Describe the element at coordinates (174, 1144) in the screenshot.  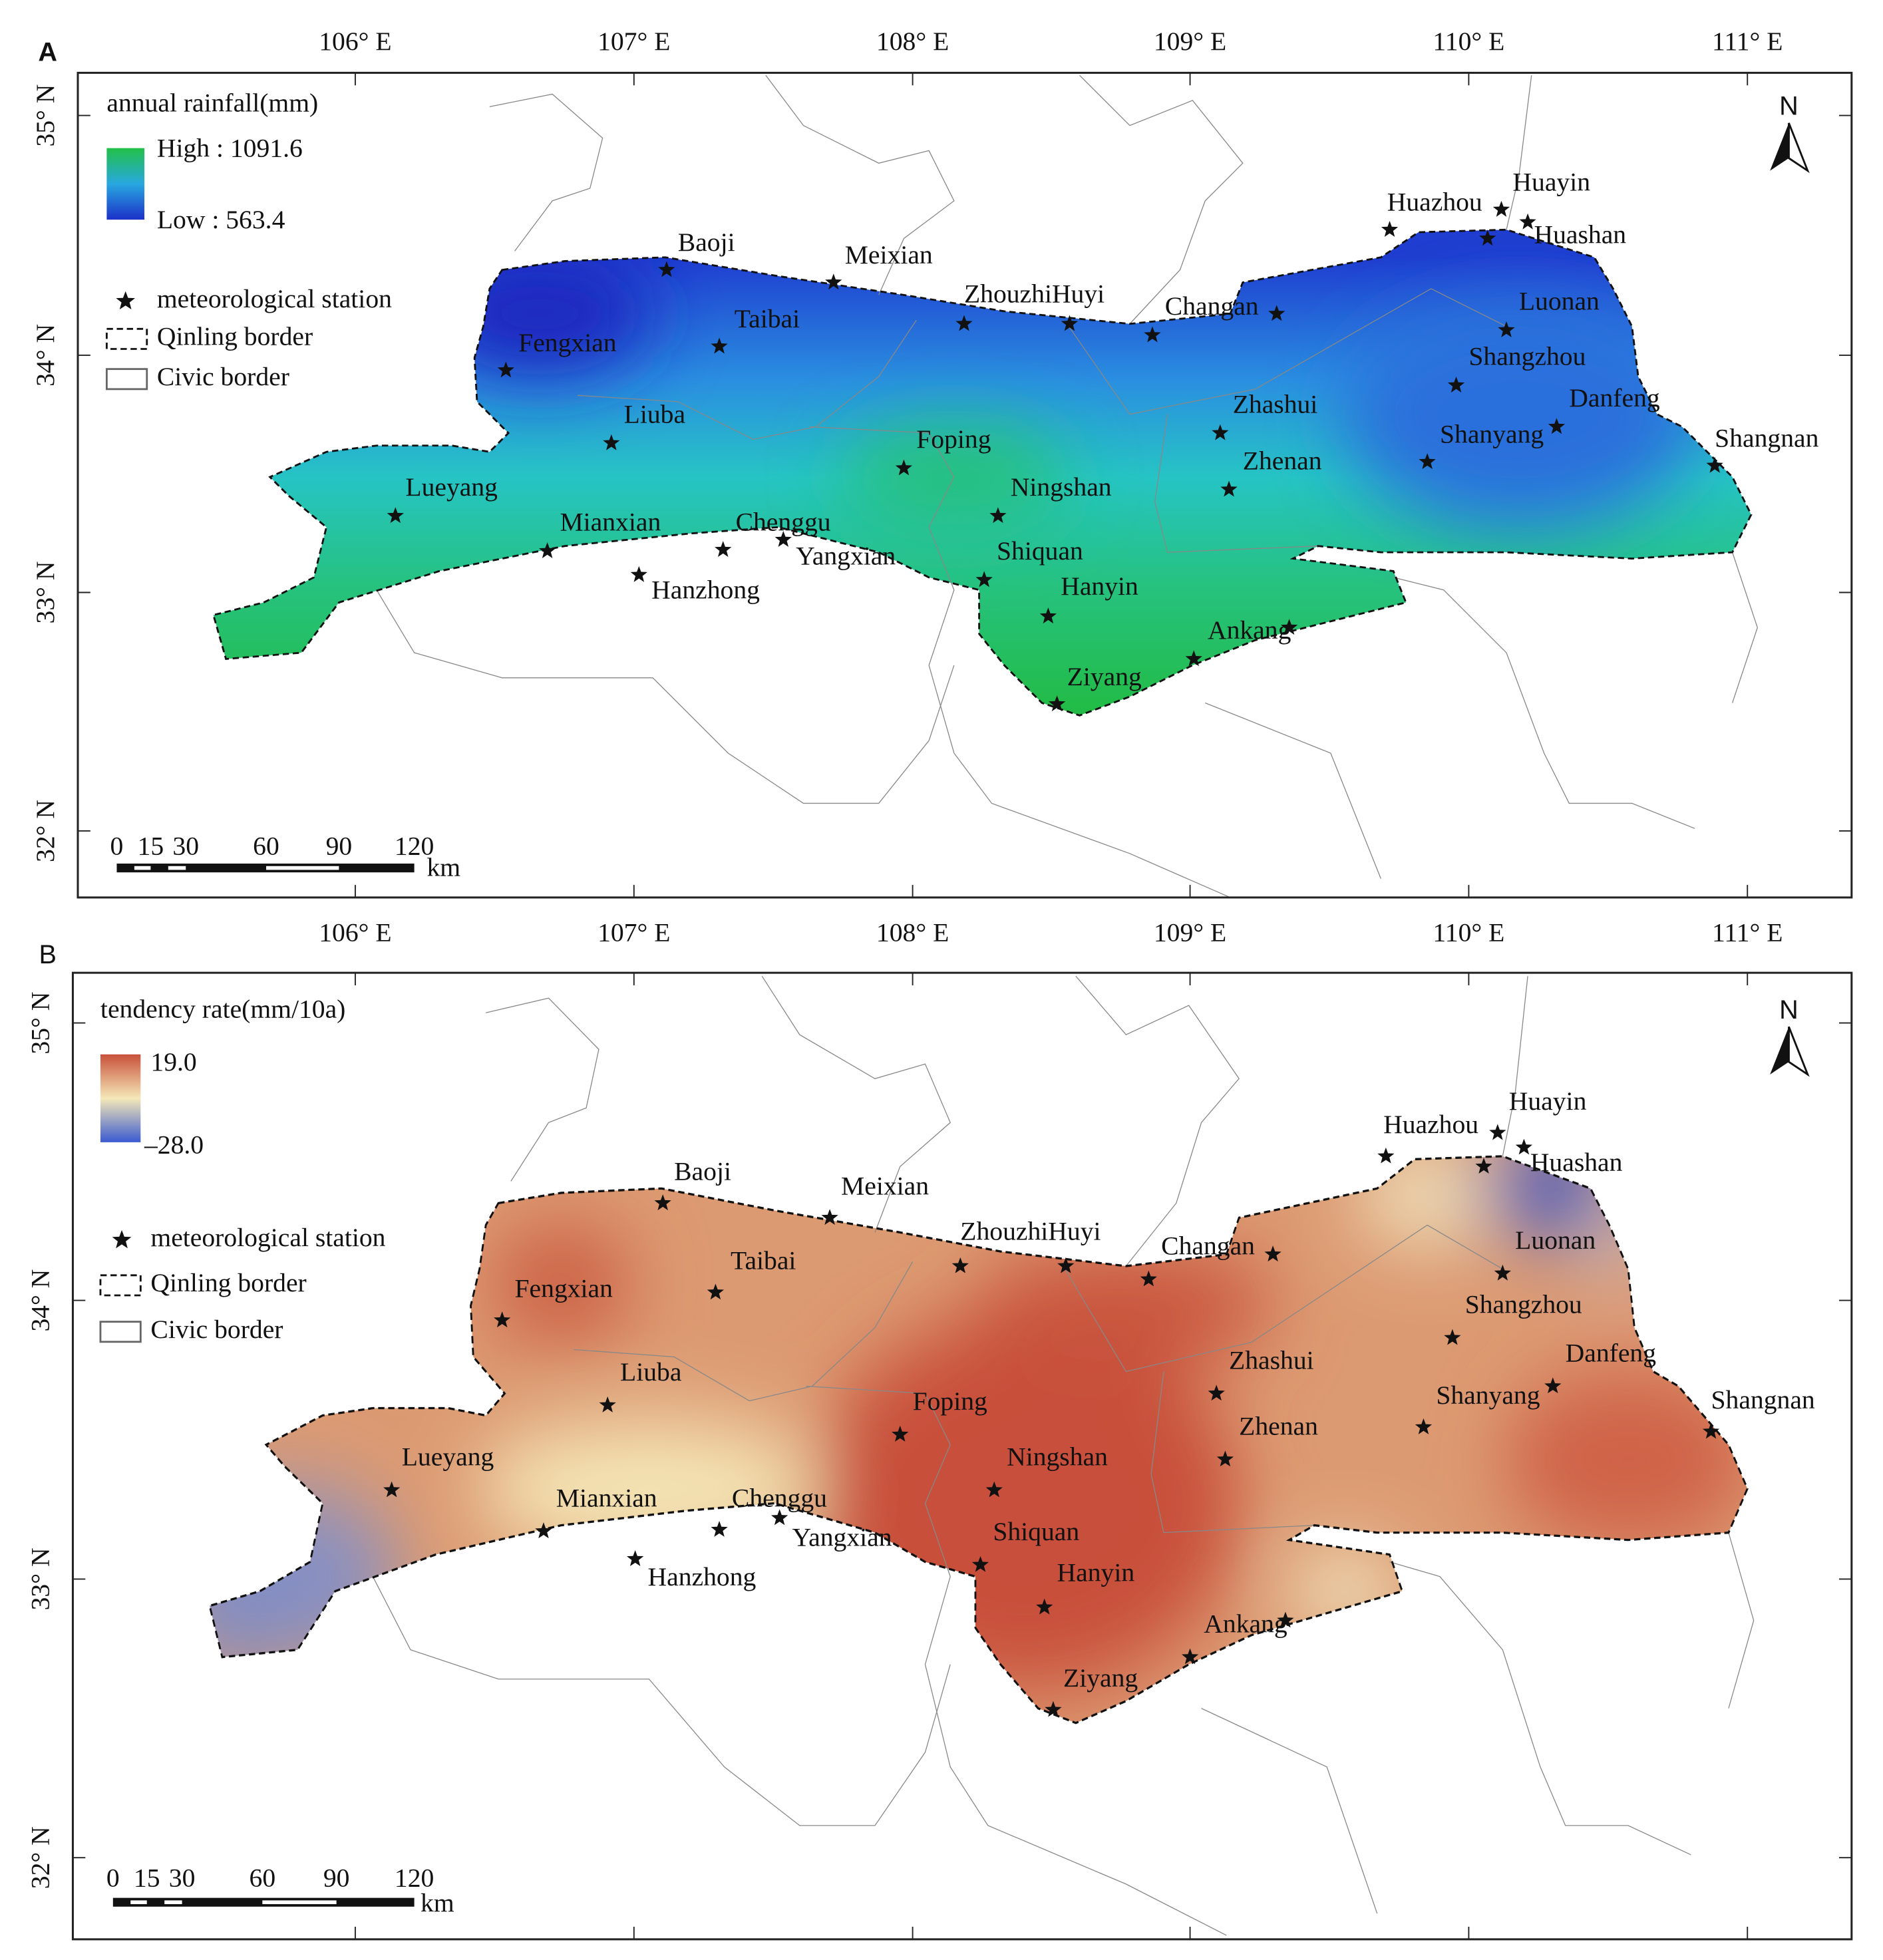
I see `legend-low: –28.0` at that location.